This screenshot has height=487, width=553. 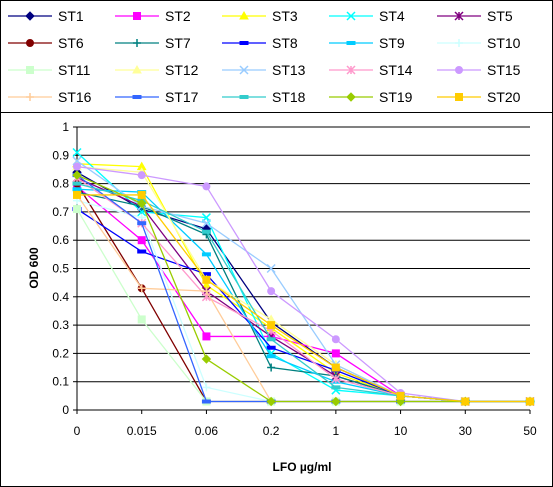 What do you see at coordinates (142, 431) in the screenshot?
I see `x-tick-label: 0.015` at bounding box center [142, 431].